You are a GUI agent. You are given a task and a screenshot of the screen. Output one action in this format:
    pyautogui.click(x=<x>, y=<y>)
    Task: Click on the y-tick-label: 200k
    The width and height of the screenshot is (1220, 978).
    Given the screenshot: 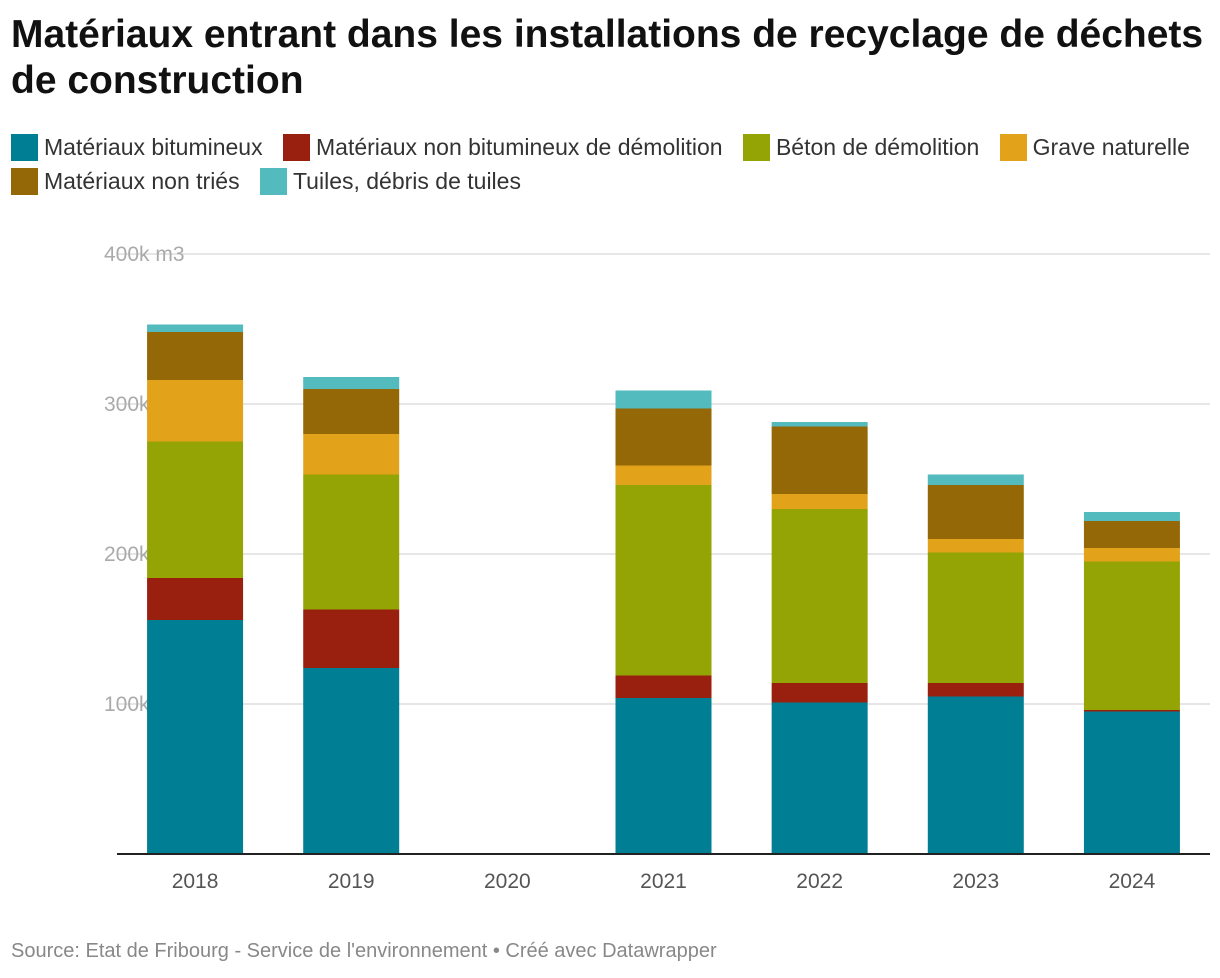 What is the action you would take?
    pyautogui.click(x=127, y=554)
    